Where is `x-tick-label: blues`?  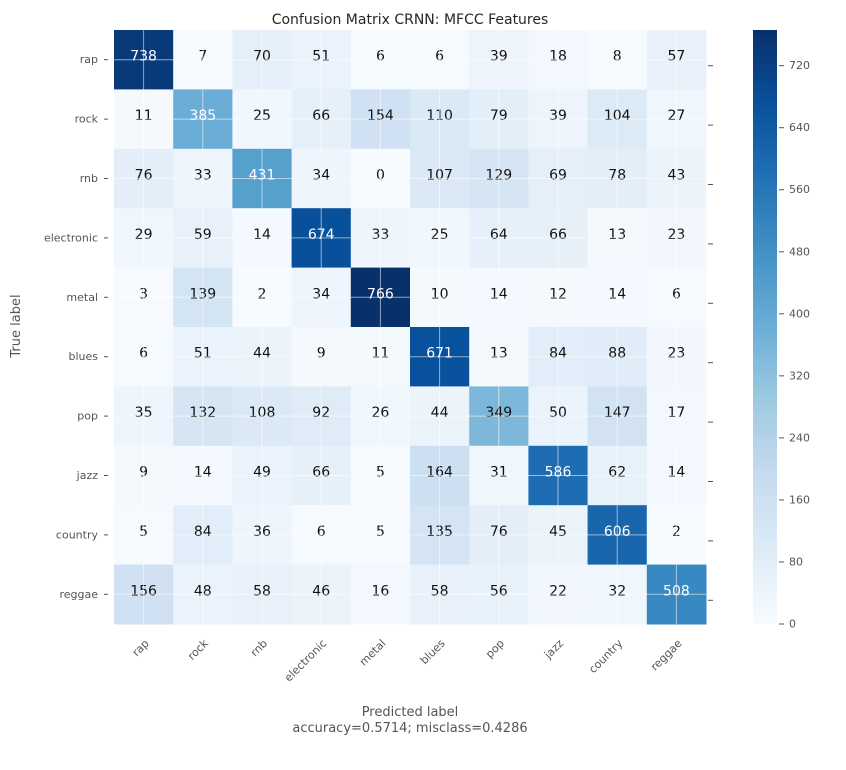 x-tick-label: blues is located at coordinates (433, 652).